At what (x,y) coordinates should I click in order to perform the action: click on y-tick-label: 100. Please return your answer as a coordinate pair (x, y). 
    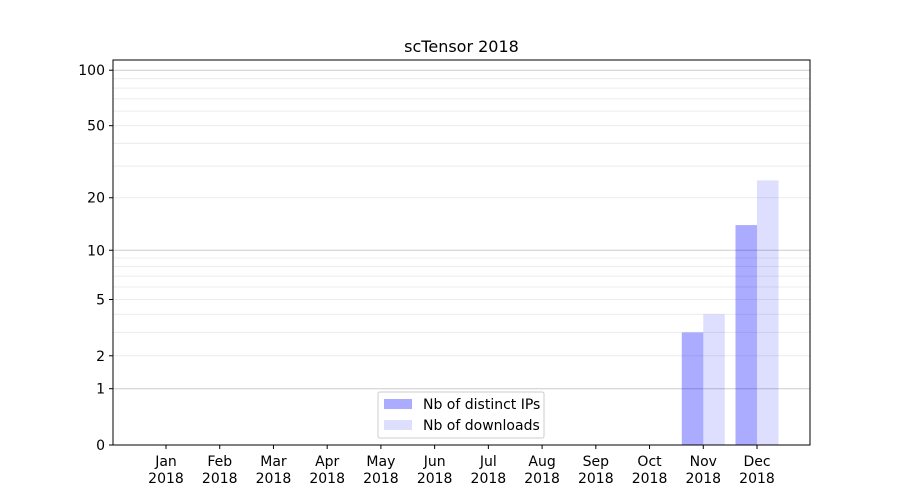
    Looking at the image, I should click on (91, 71).